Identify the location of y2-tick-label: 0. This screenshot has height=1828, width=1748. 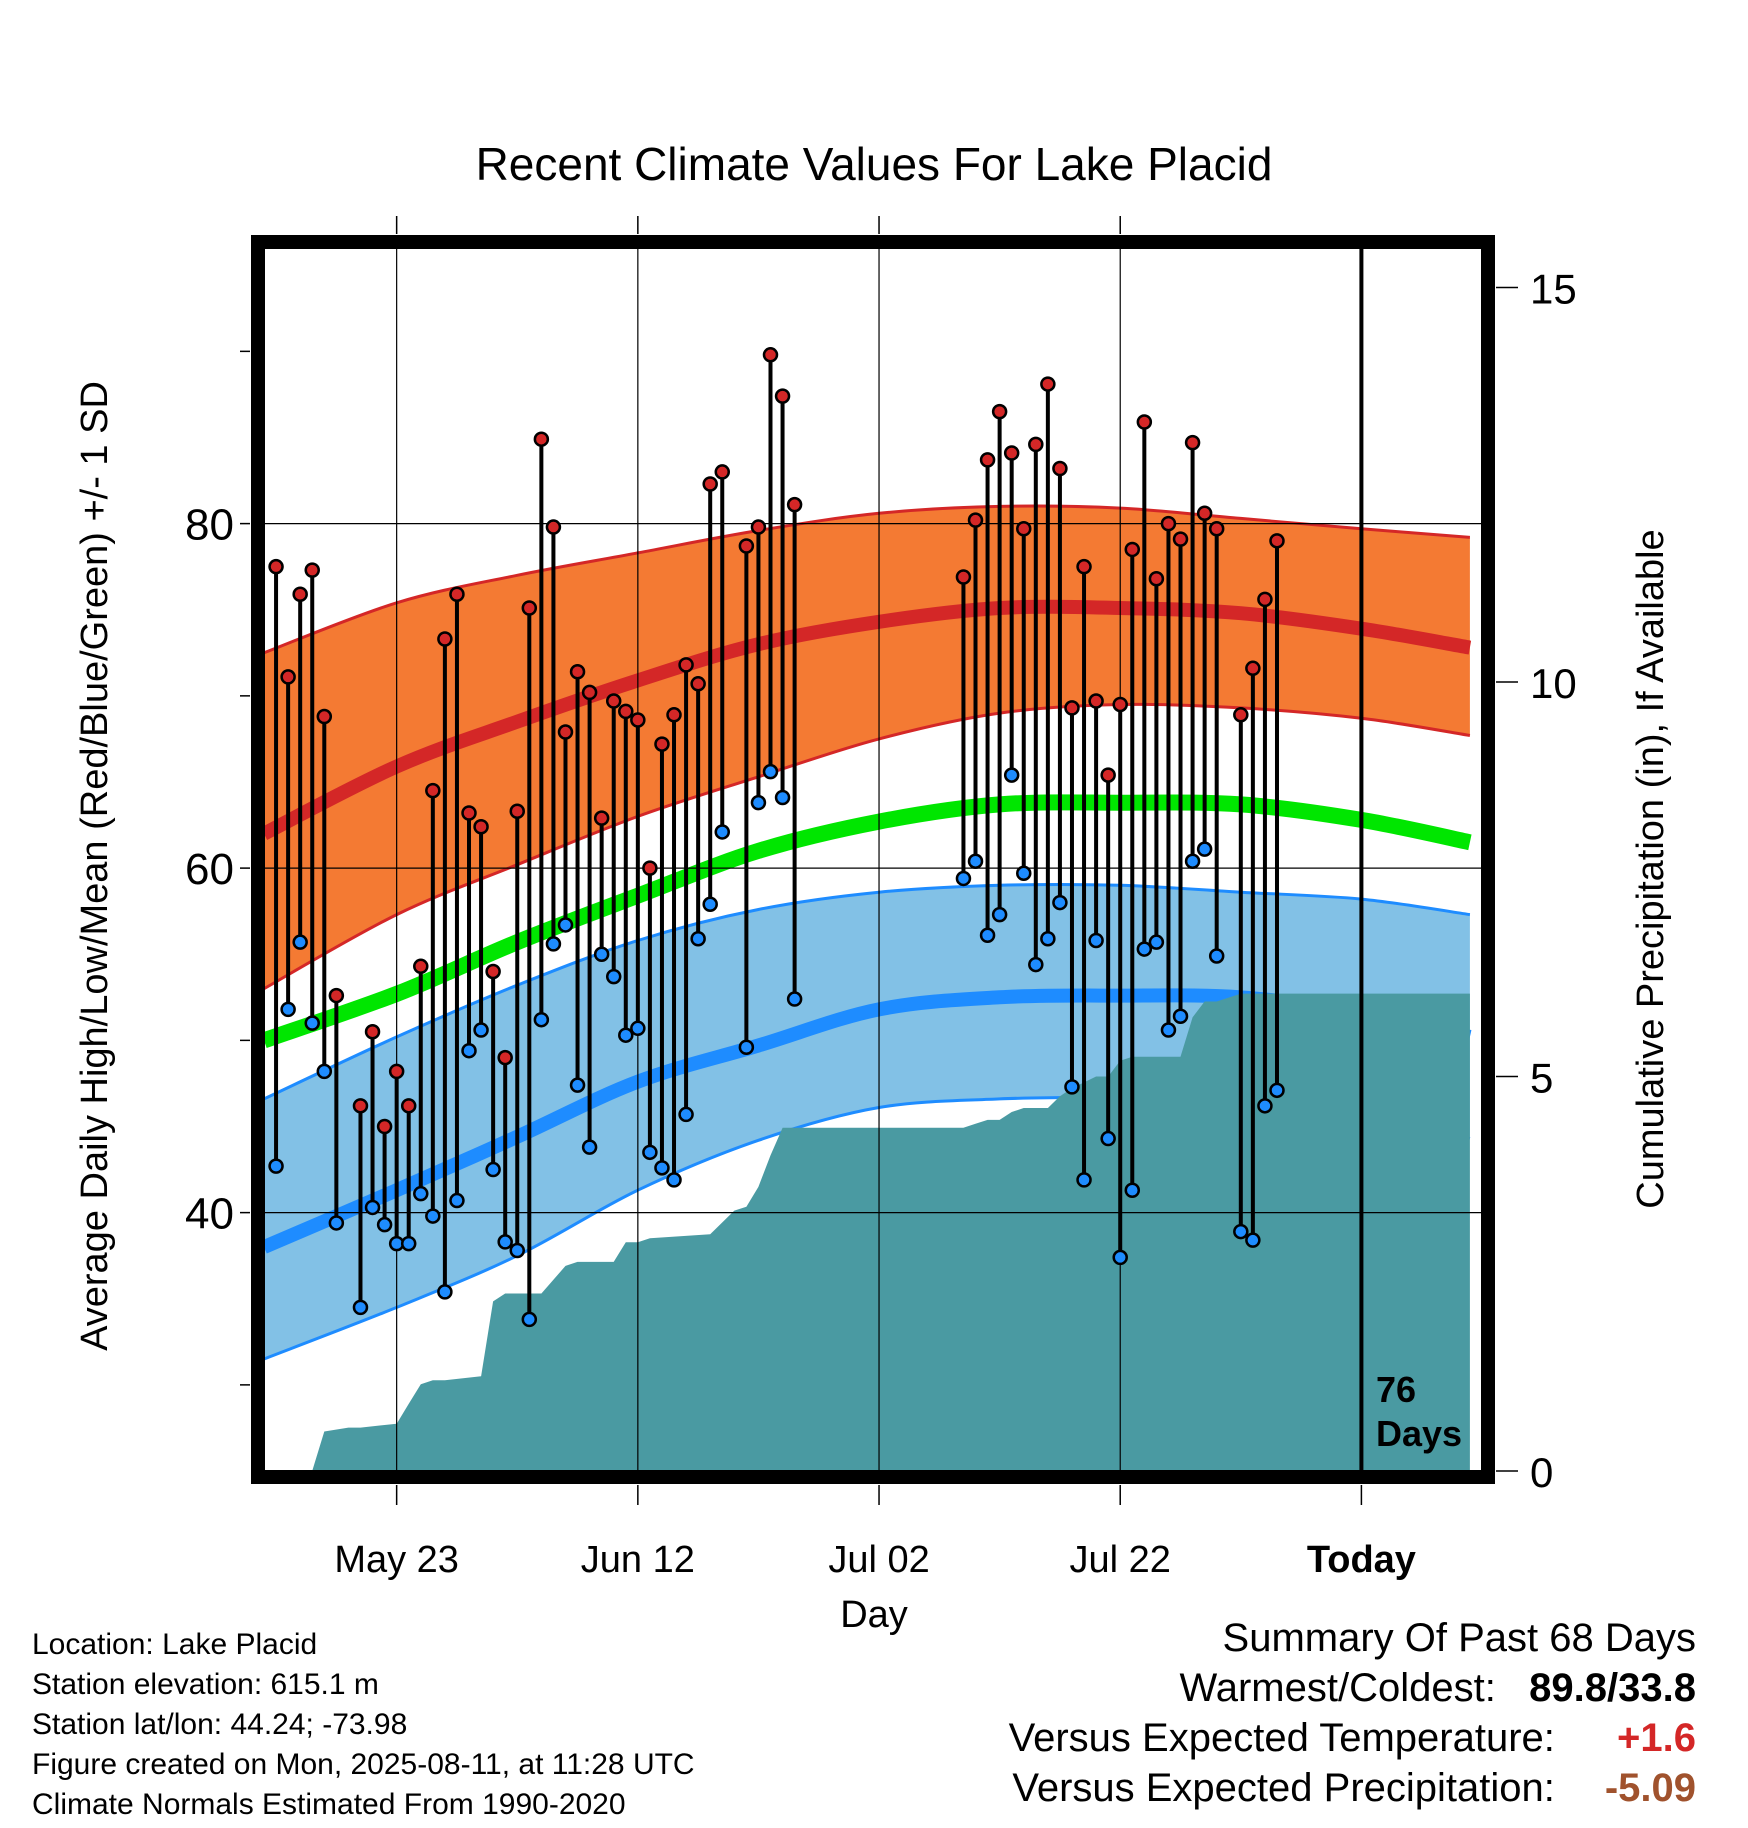
(1541, 1472).